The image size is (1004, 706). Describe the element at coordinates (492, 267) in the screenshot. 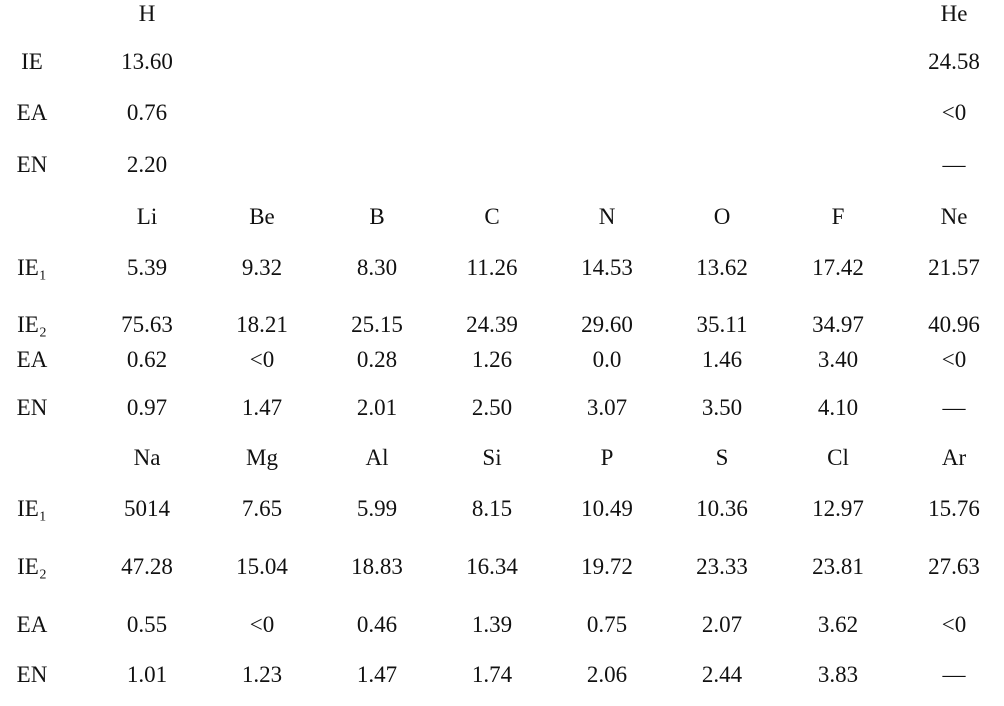

I see `value-cell: 11.26` at that location.